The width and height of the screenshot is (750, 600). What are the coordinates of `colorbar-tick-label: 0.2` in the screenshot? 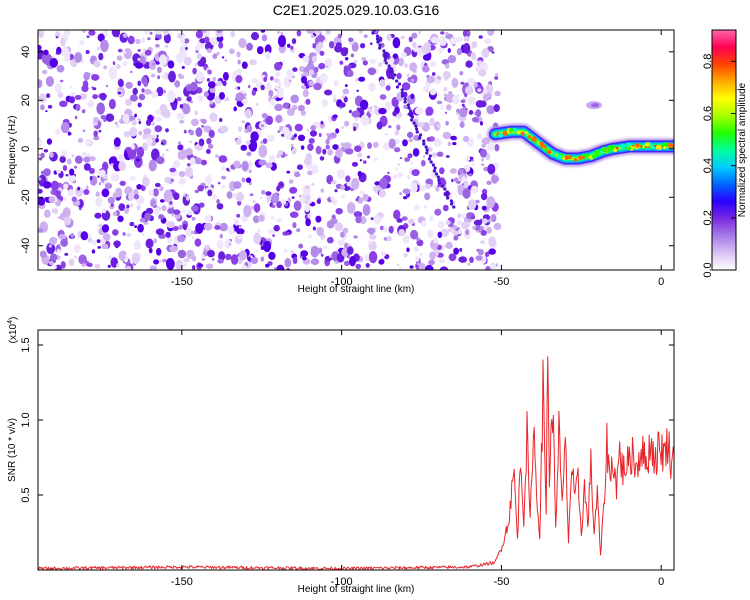 It's located at (708, 217).